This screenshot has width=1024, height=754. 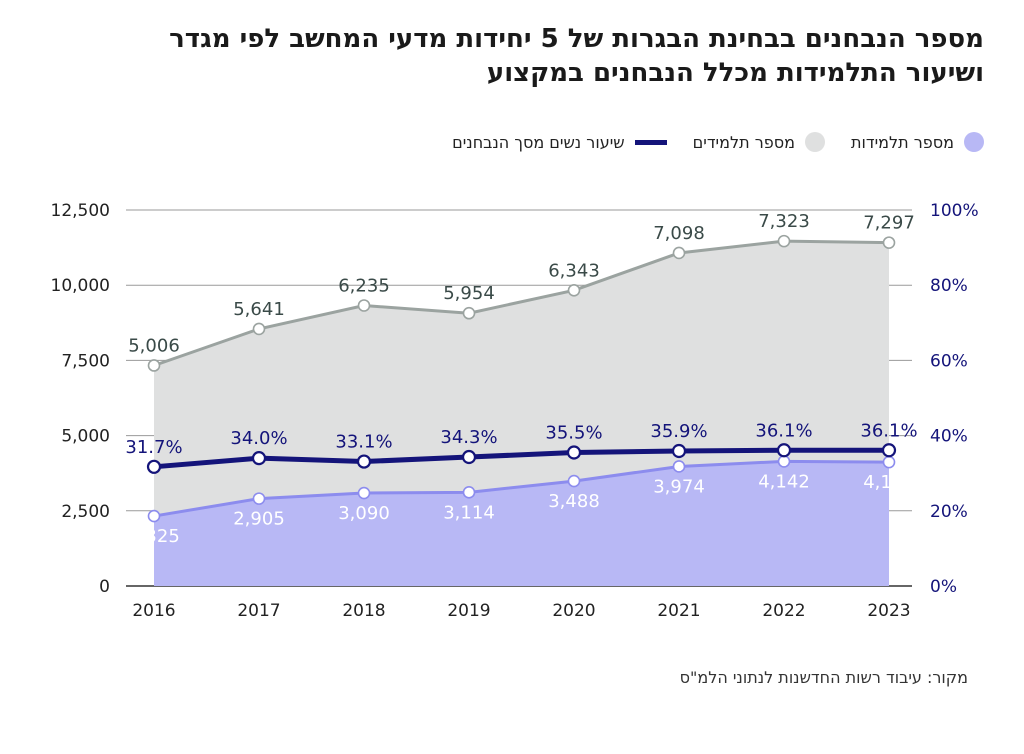 What do you see at coordinates (154, 345) in the screenshot?
I see `data-label-total-students: 5,006` at bounding box center [154, 345].